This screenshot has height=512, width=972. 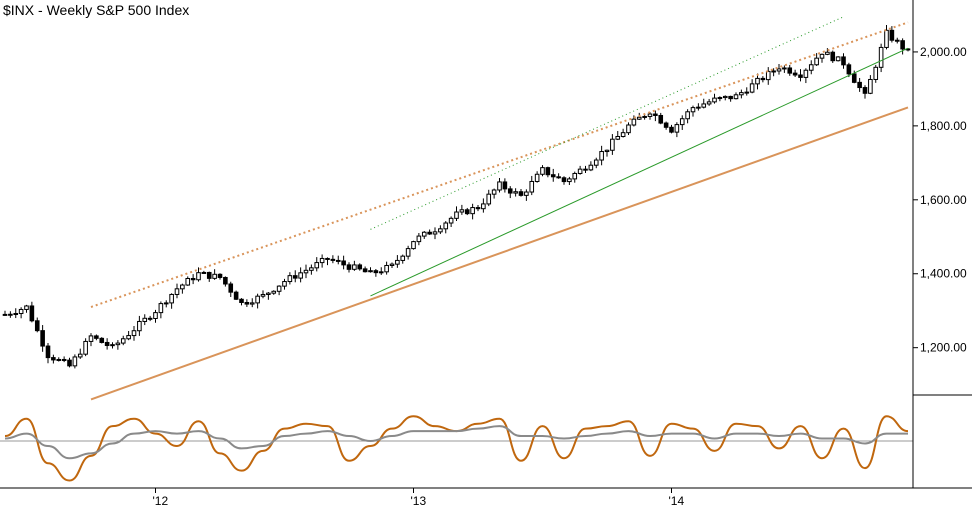 What do you see at coordinates (96, 10) in the screenshot?
I see `chart-title: $INX - Weekly S&P 500 Index` at bounding box center [96, 10].